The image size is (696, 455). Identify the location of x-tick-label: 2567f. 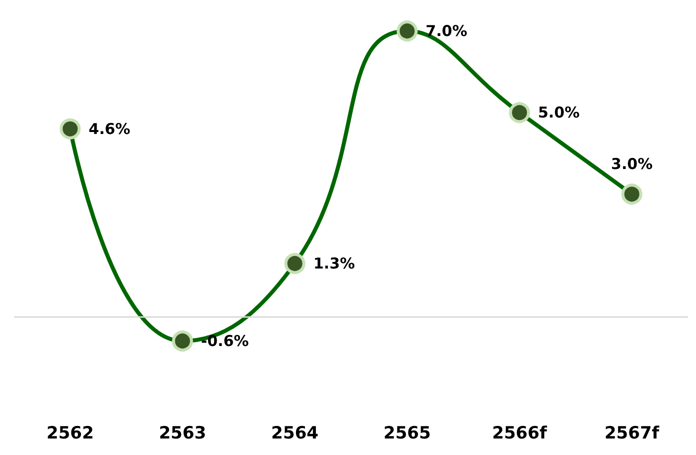
(632, 434).